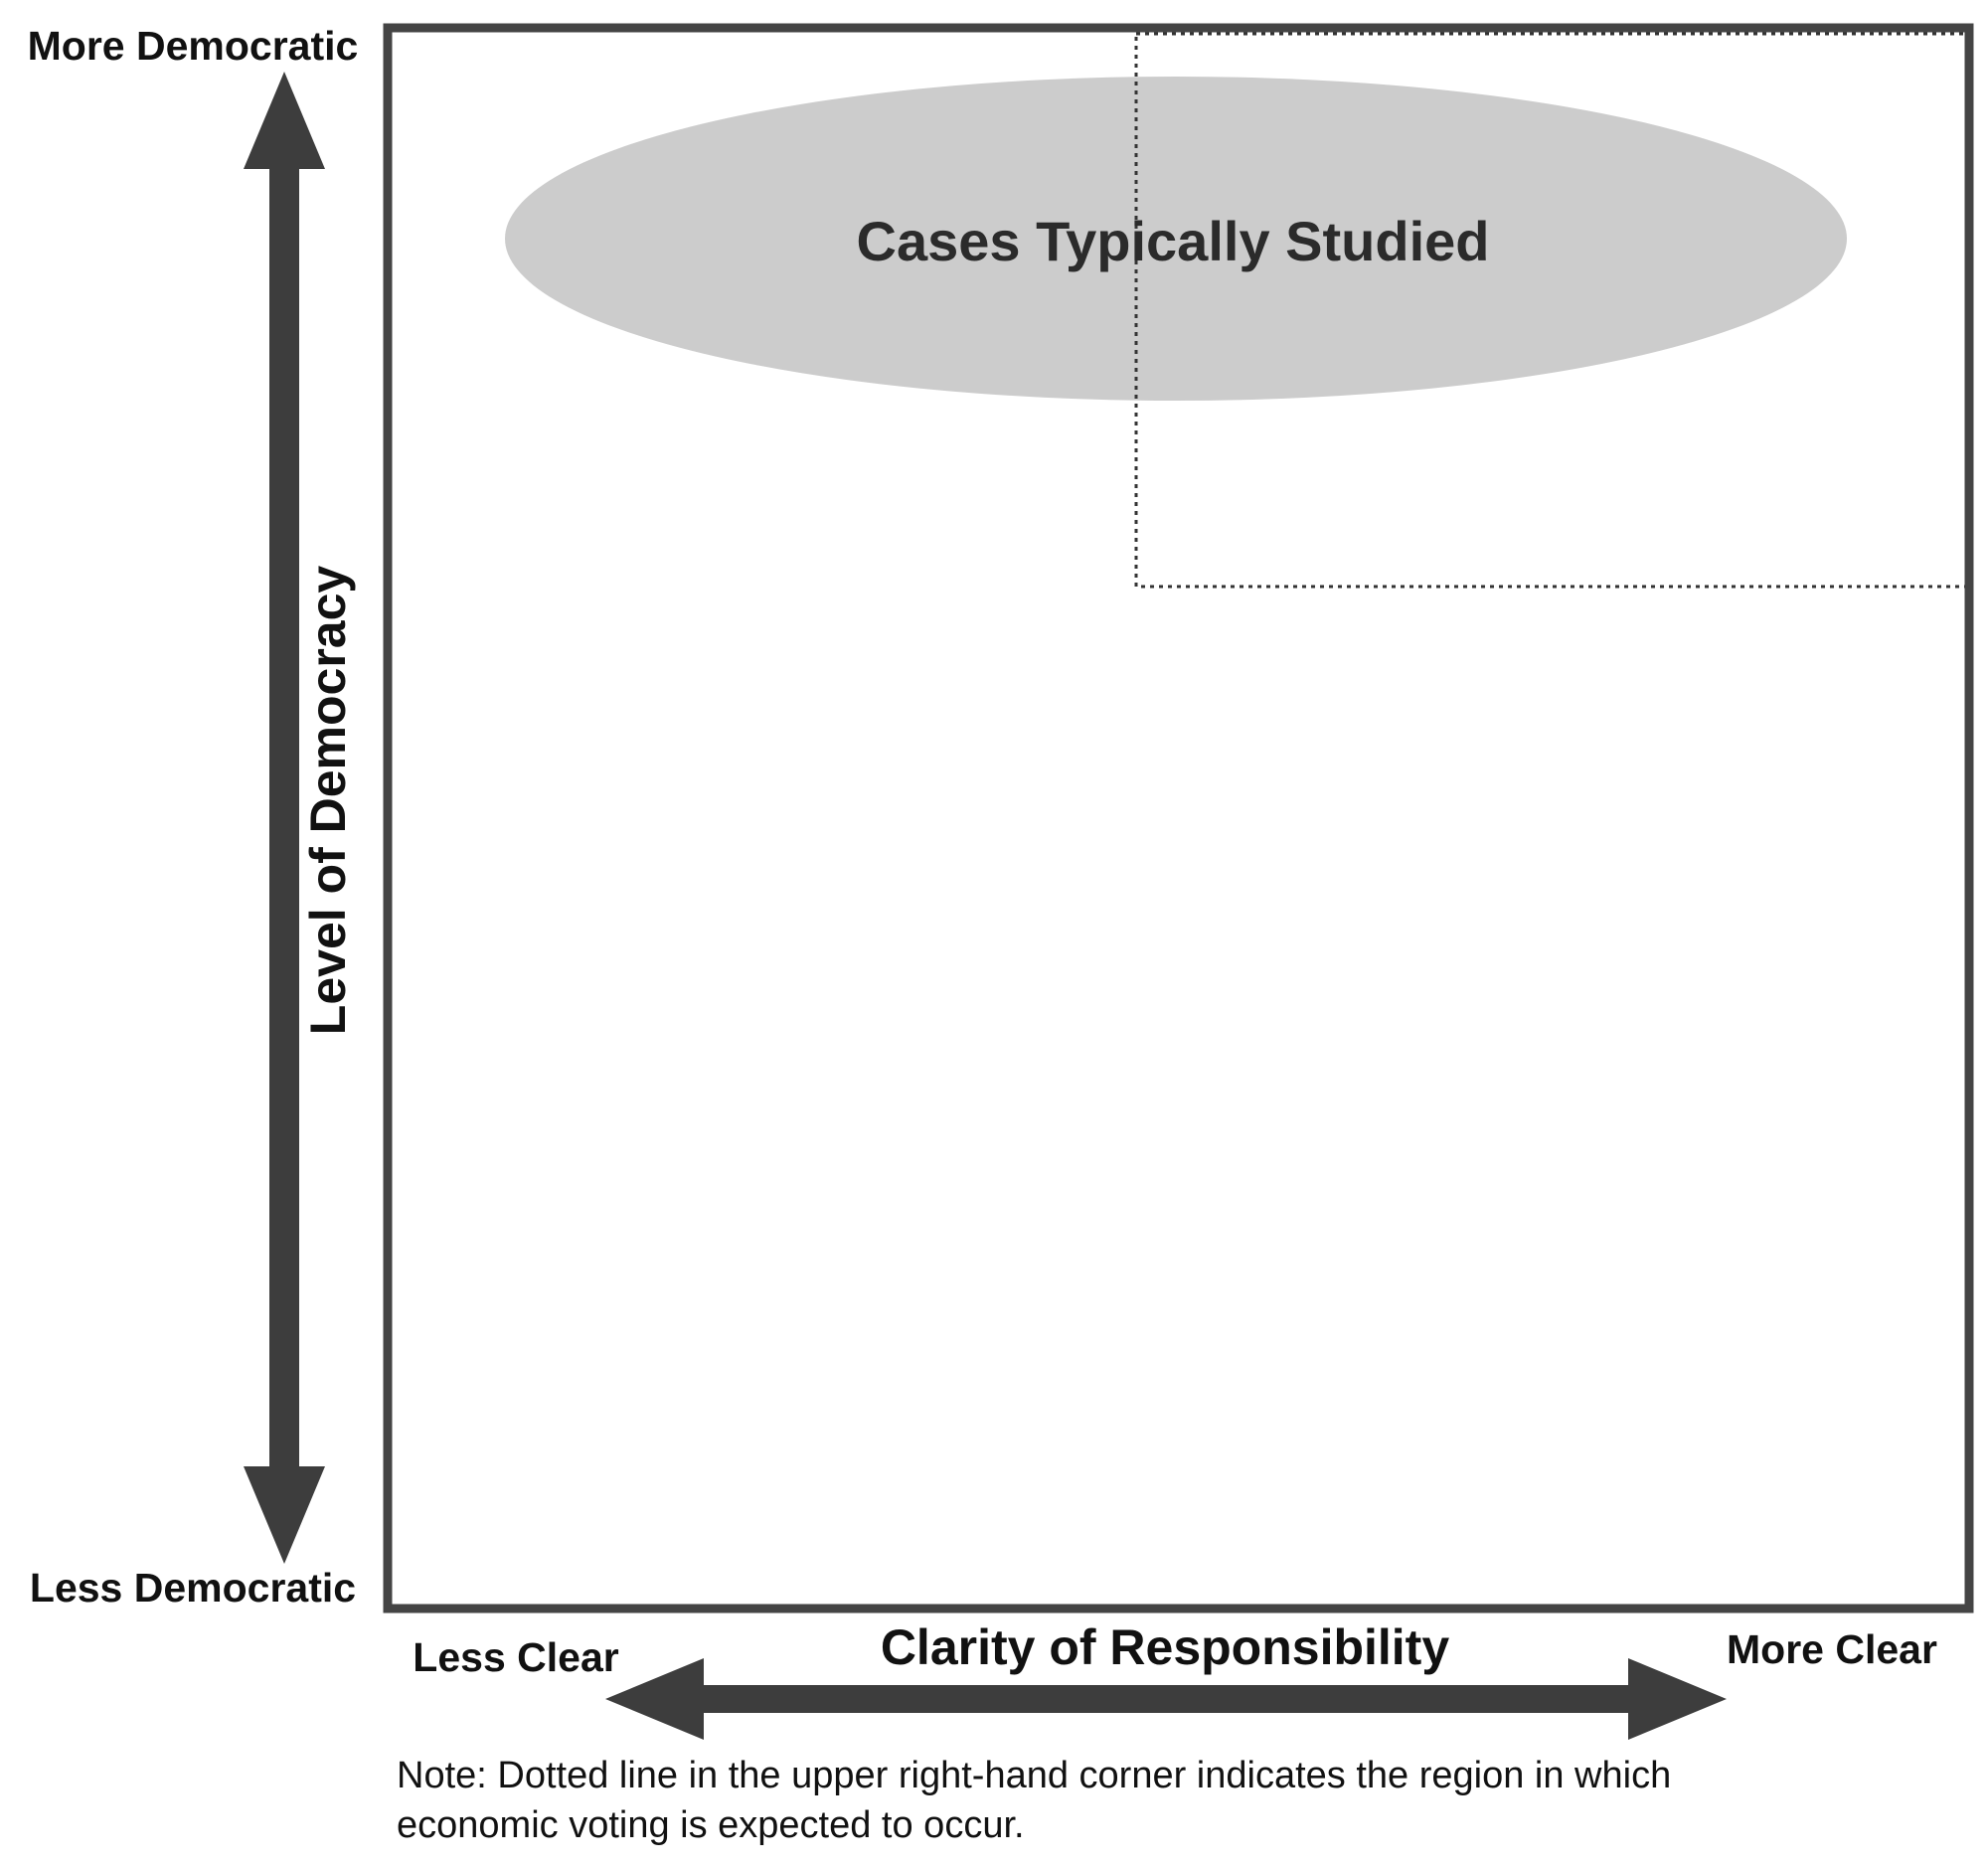  I want to click on y-axis-title: Level of Democracy, so click(328, 801).